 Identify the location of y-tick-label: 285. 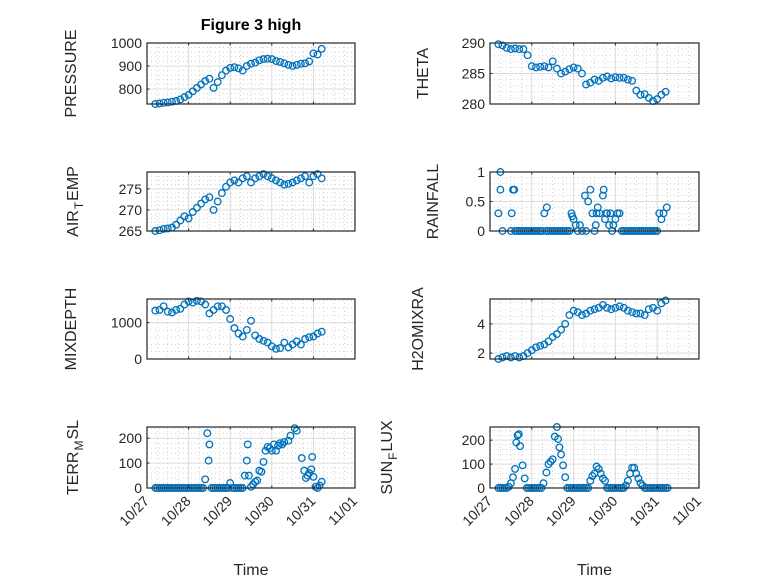
(474, 74).